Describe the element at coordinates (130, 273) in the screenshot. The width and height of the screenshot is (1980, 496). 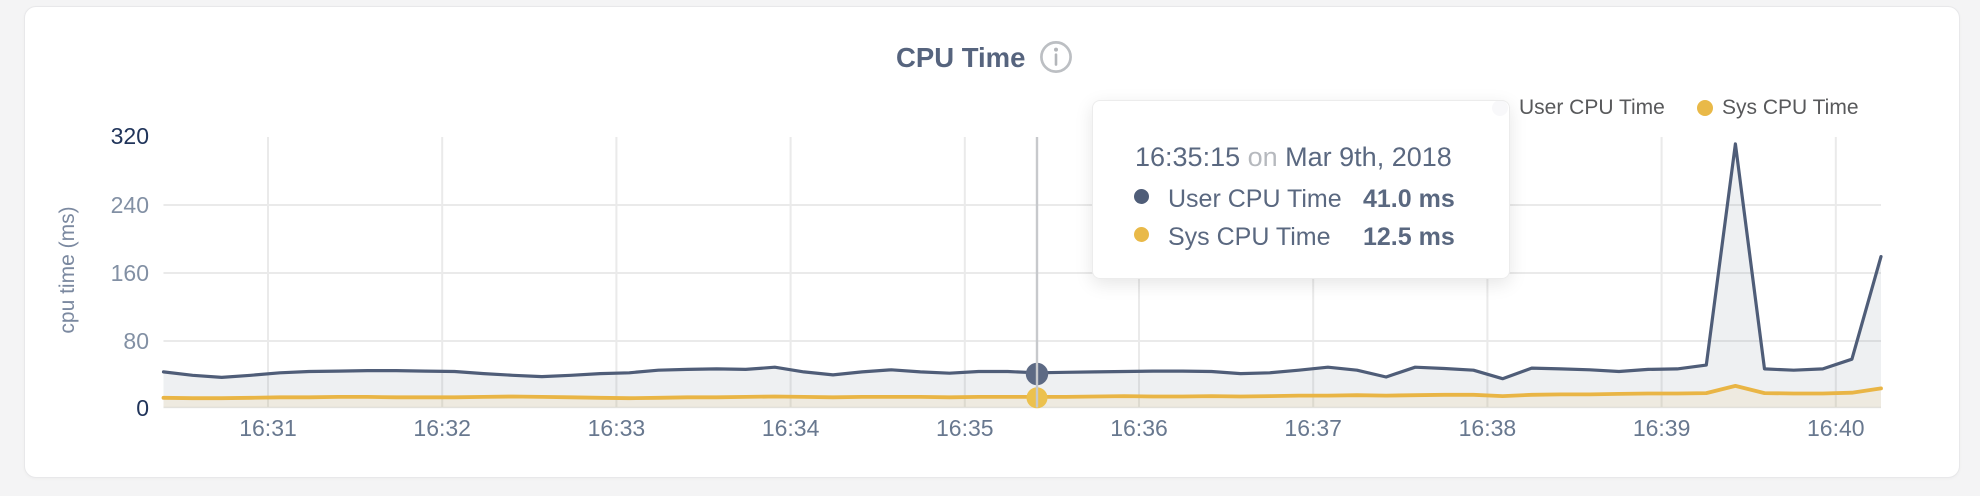
I see `svg-text: 160` at that location.